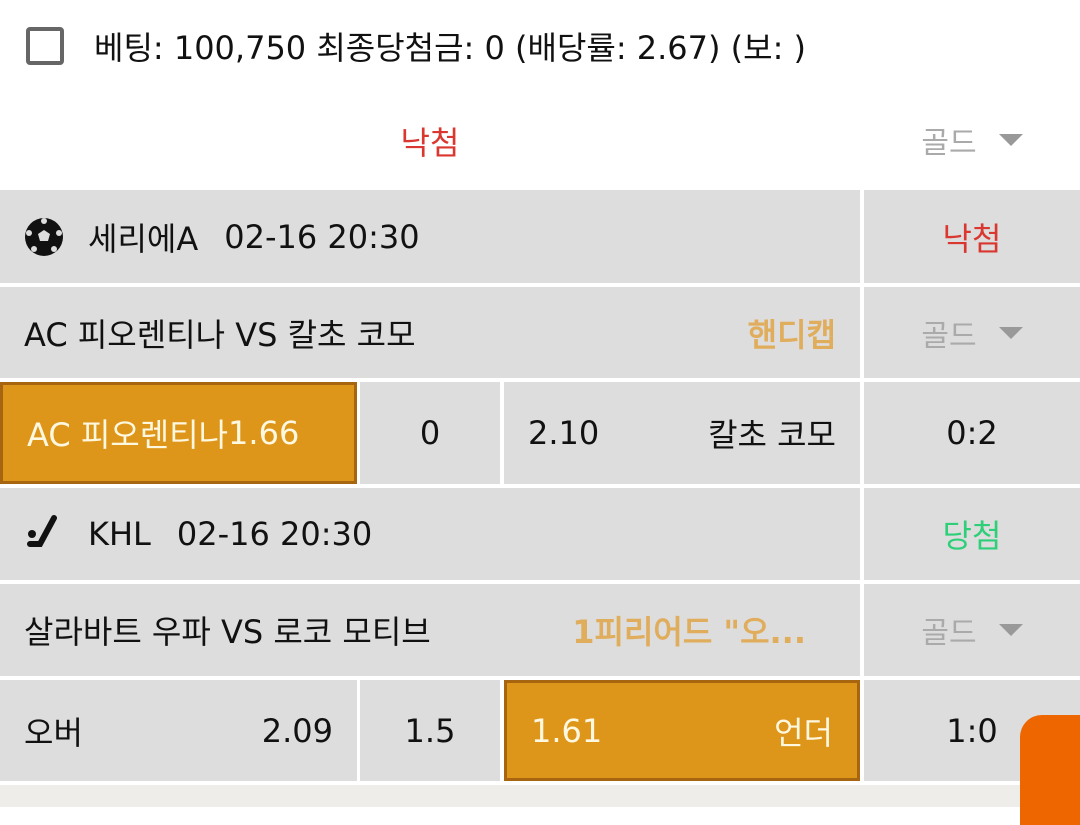 The height and width of the screenshot is (825, 1080). What do you see at coordinates (430, 236) in the screenshot?
I see `league-row: 세리에A 02-16 20:30` at bounding box center [430, 236].